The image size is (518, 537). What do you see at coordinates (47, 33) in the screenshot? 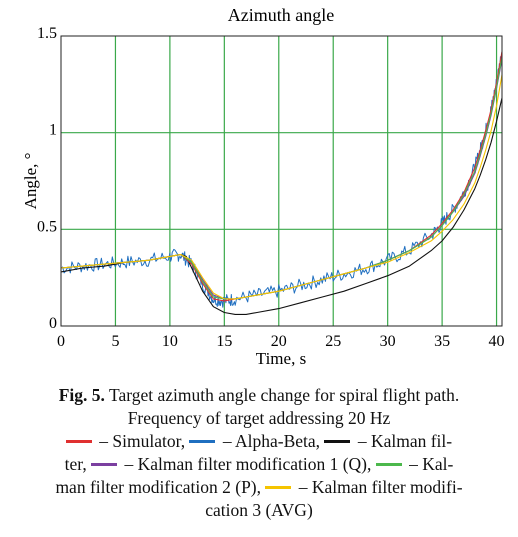
I see `y-tick-label-3: 1.5` at bounding box center [47, 33].